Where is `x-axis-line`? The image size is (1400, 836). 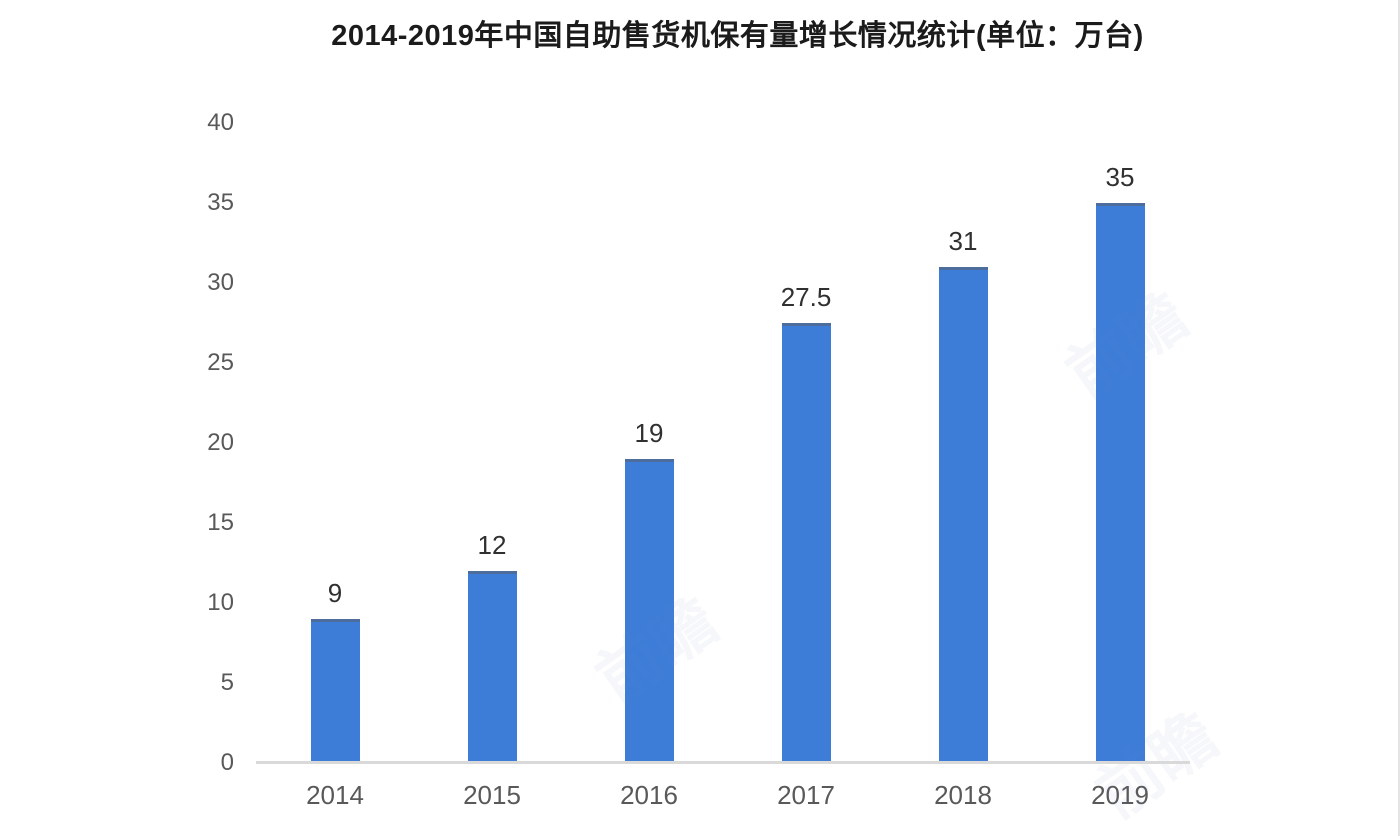 x-axis-line is located at coordinates (723, 762).